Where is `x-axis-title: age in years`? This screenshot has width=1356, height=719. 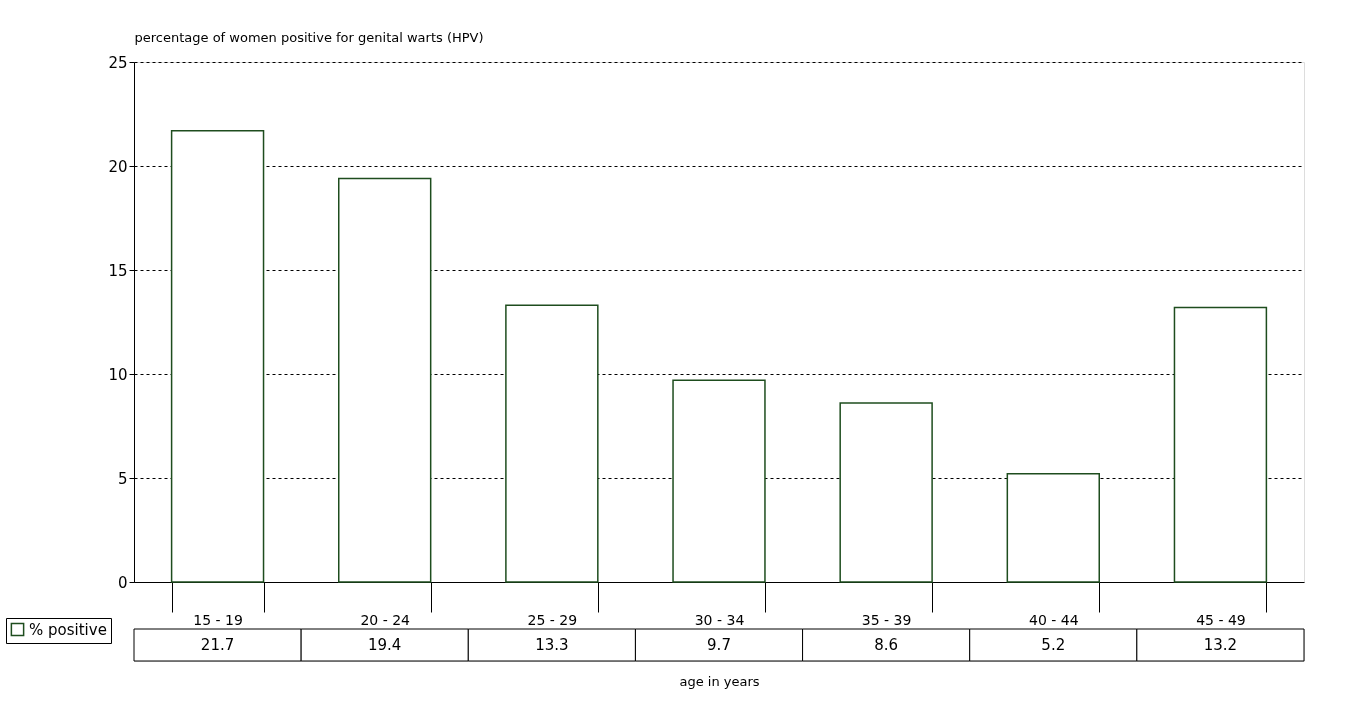 x-axis-title: age in years is located at coordinates (719, 681).